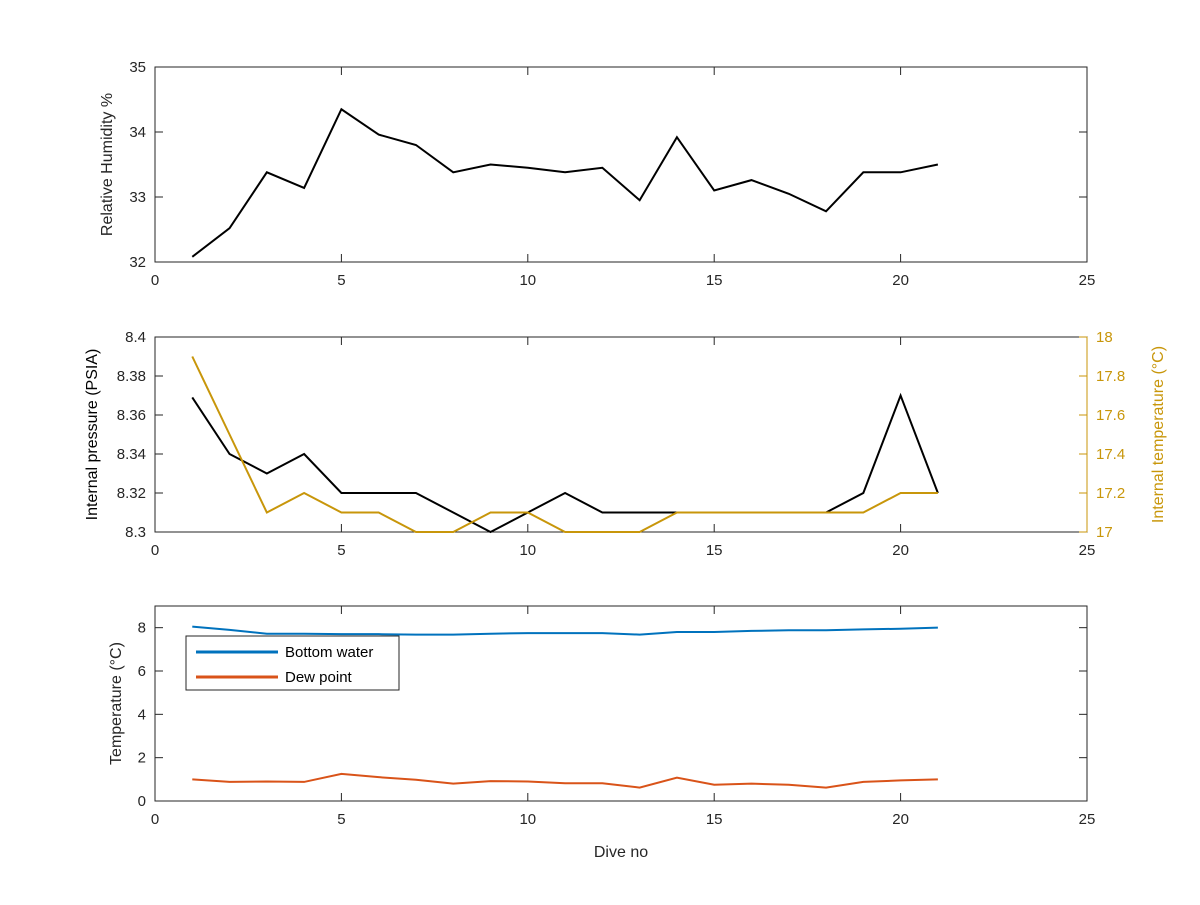 Image resolution: width=1200 pixels, height=905 pixels. What do you see at coordinates (131, 454) in the screenshot?
I see `y-tick-label: 8.34` at bounding box center [131, 454].